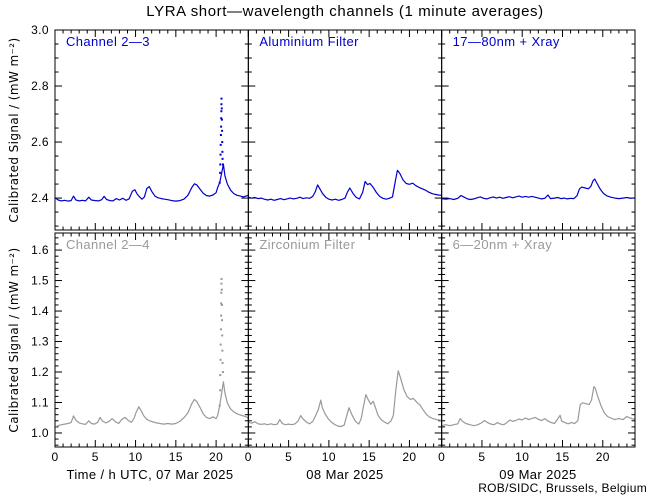 This screenshot has width=650, height=500. Describe the element at coordinates (538, 474) in the screenshot. I see `x-axis-date-3: 09 Mar 2025` at that location.